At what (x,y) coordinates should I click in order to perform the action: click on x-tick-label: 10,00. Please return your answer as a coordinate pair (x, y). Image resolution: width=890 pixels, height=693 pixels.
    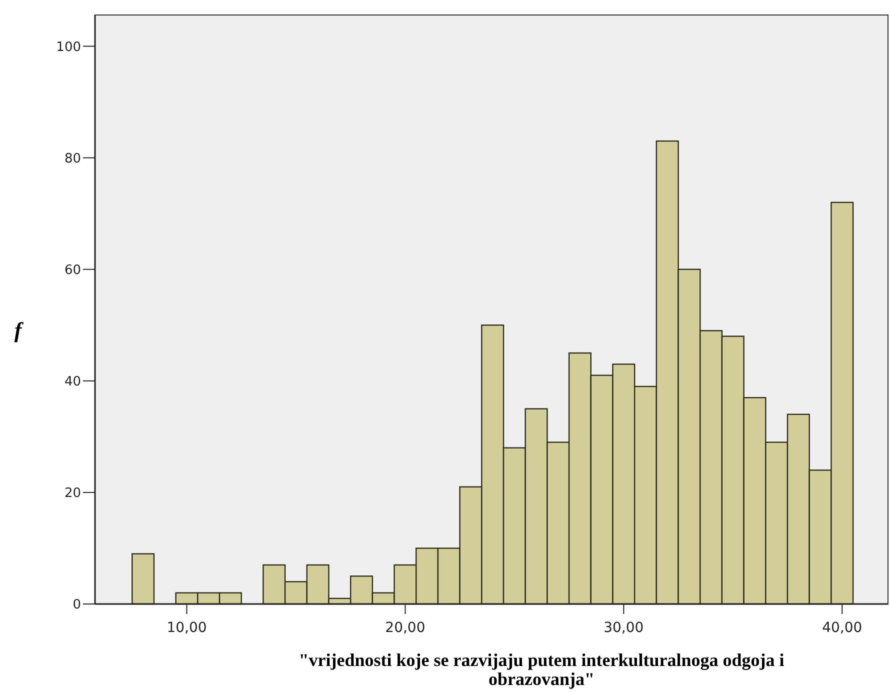
    Looking at the image, I should click on (186, 628).